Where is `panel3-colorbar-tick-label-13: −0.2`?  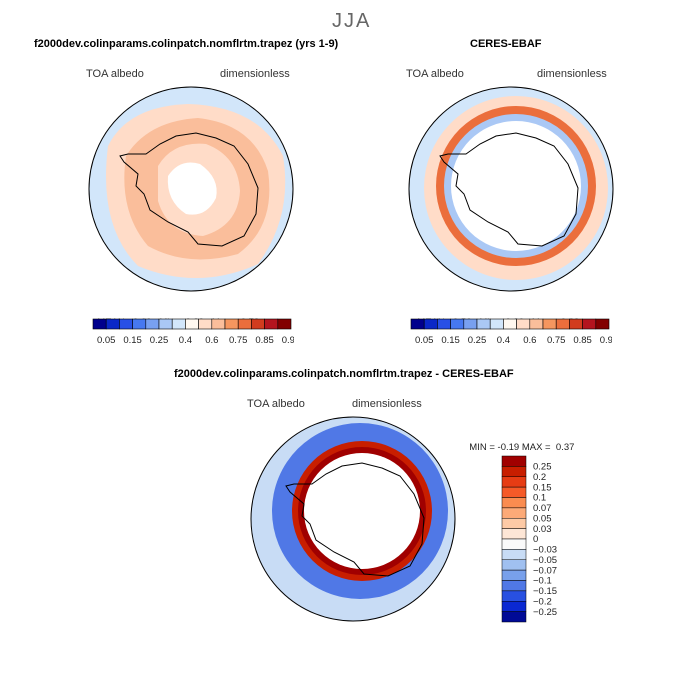 panel3-colorbar-tick-label-13: −0.2 is located at coordinates (542, 601).